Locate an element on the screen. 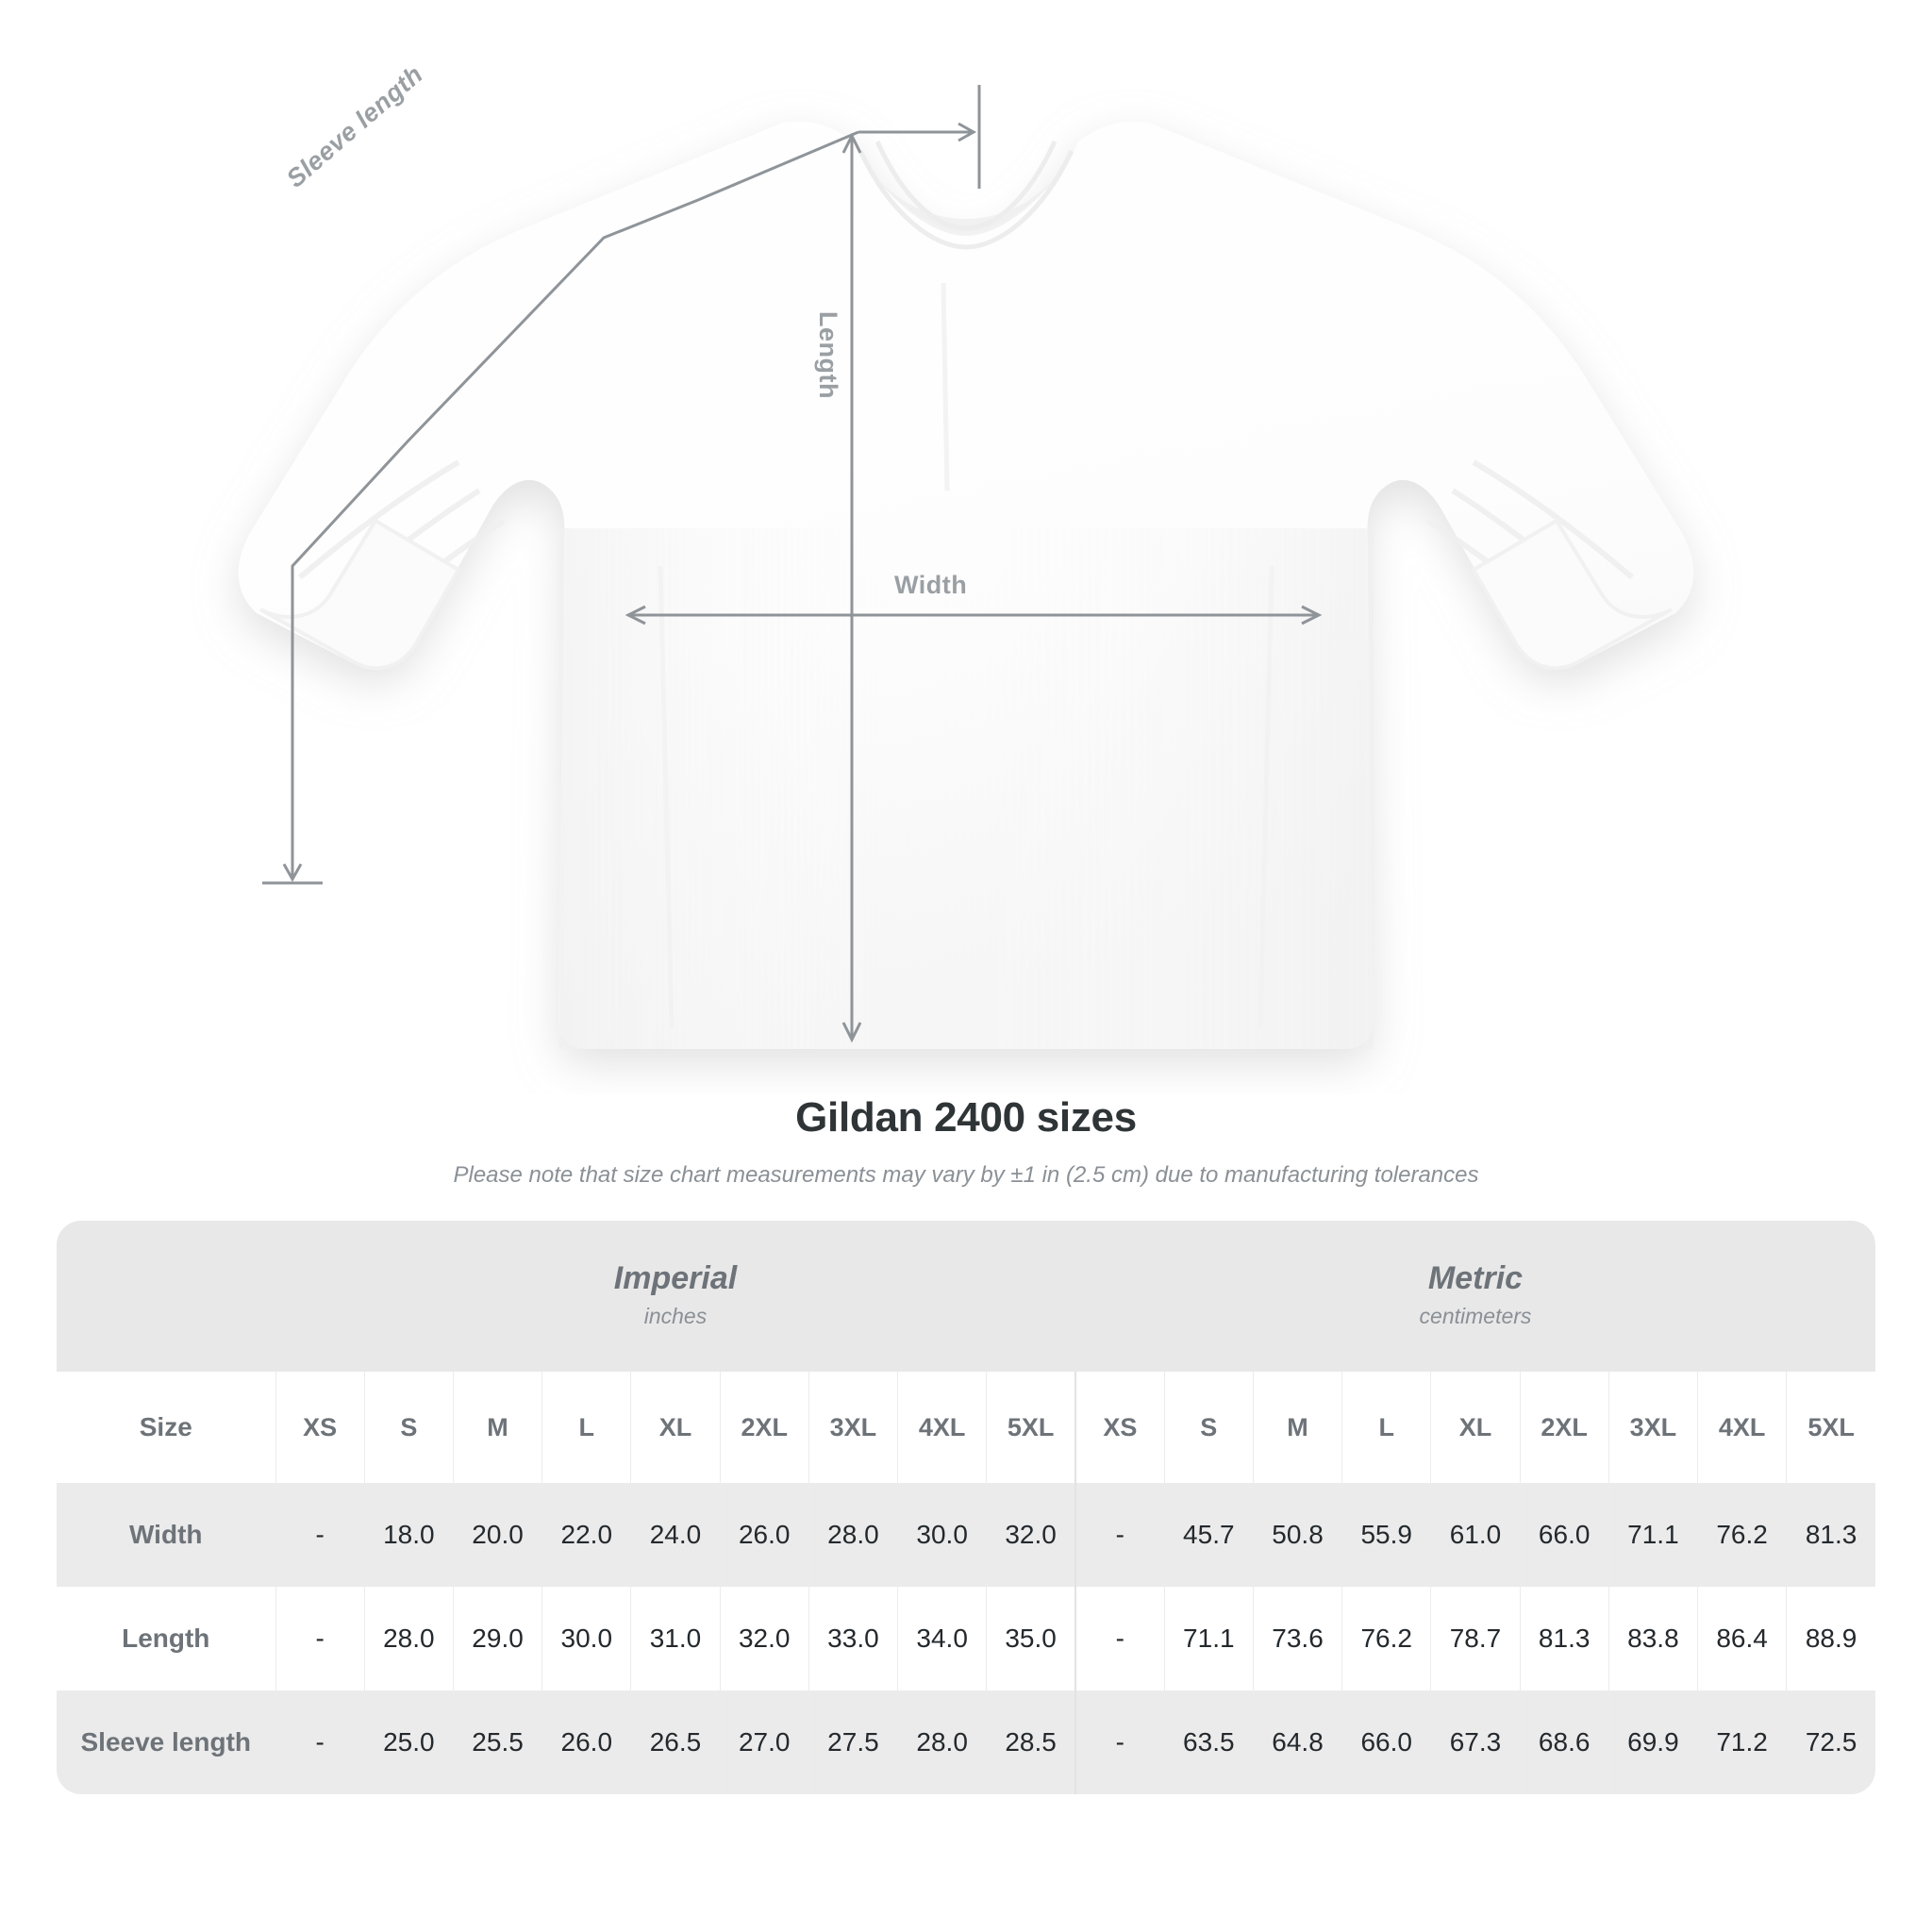  cell-metric-l: 66.0 is located at coordinates (1386, 1742).